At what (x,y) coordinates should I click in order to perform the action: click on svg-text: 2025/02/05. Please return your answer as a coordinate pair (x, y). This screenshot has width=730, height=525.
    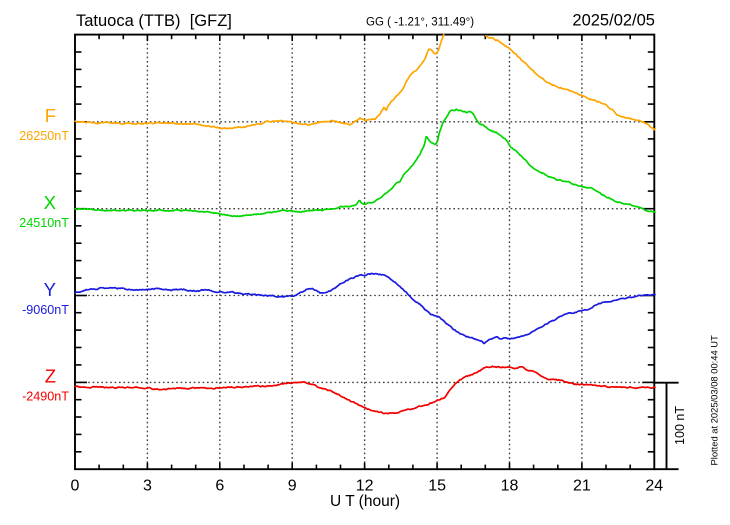
    Looking at the image, I should click on (613, 21).